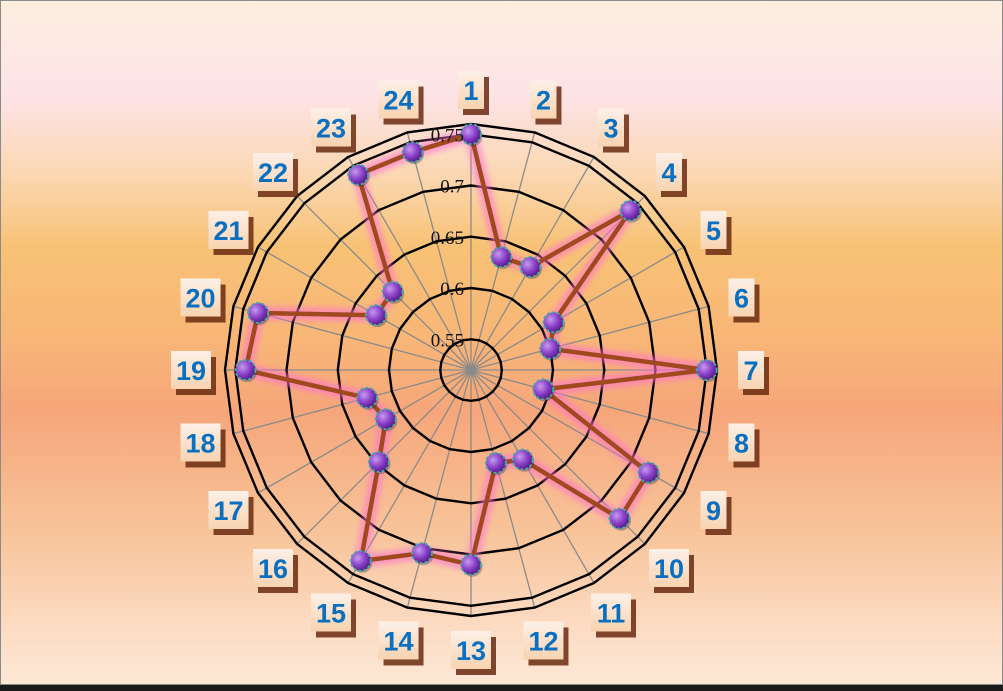 The height and width of the screenshot is (691, 1003). I want to click on category-label-12: 12, so click(546, 643).